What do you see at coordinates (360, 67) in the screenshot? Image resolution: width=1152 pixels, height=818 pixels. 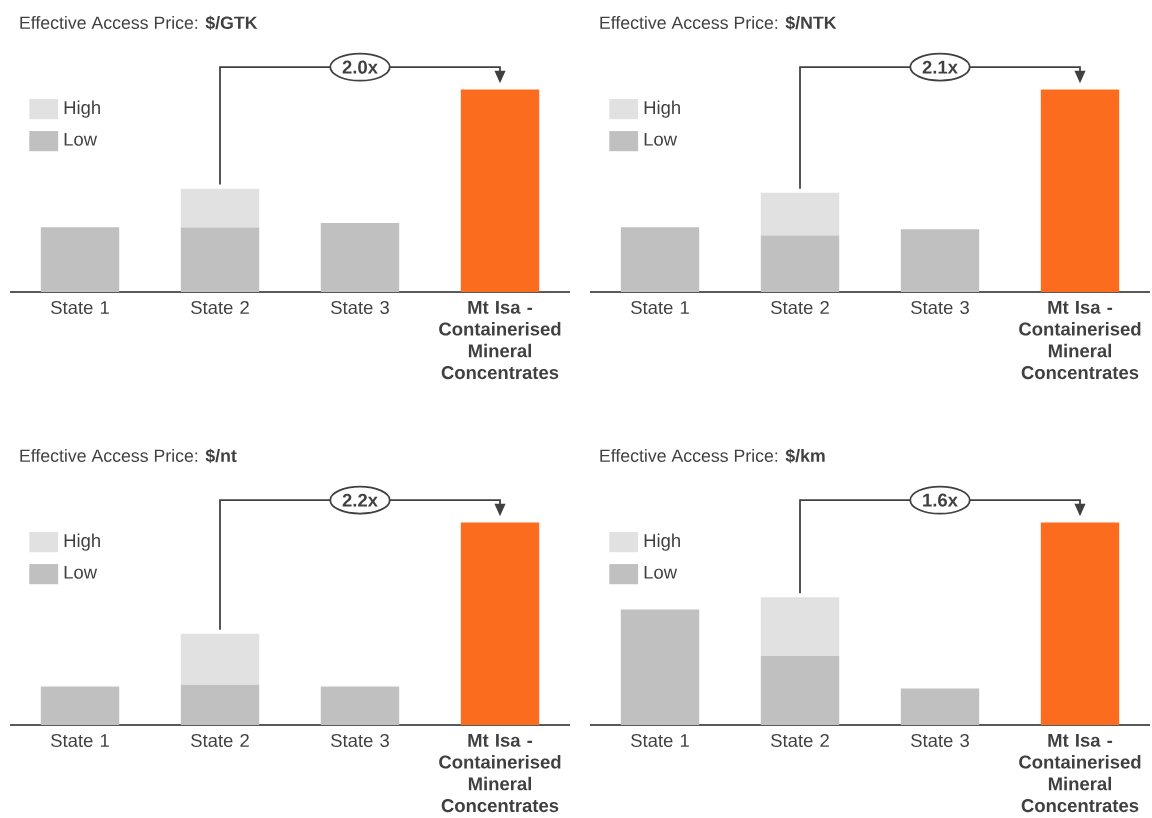 I see `text: 2.0x` at bounding box center [360, 67].